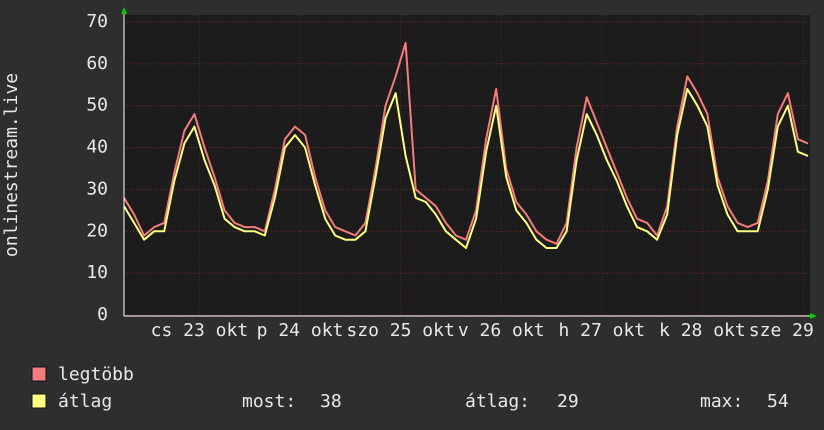 The width and height of the screenshot is (824, 430). What do you see at coordinates (410, 388) in the screenshot?
I see `legend: legtöbb átlag most: 38 átlag: 29 max: 54` at bounding box center [410, 388].